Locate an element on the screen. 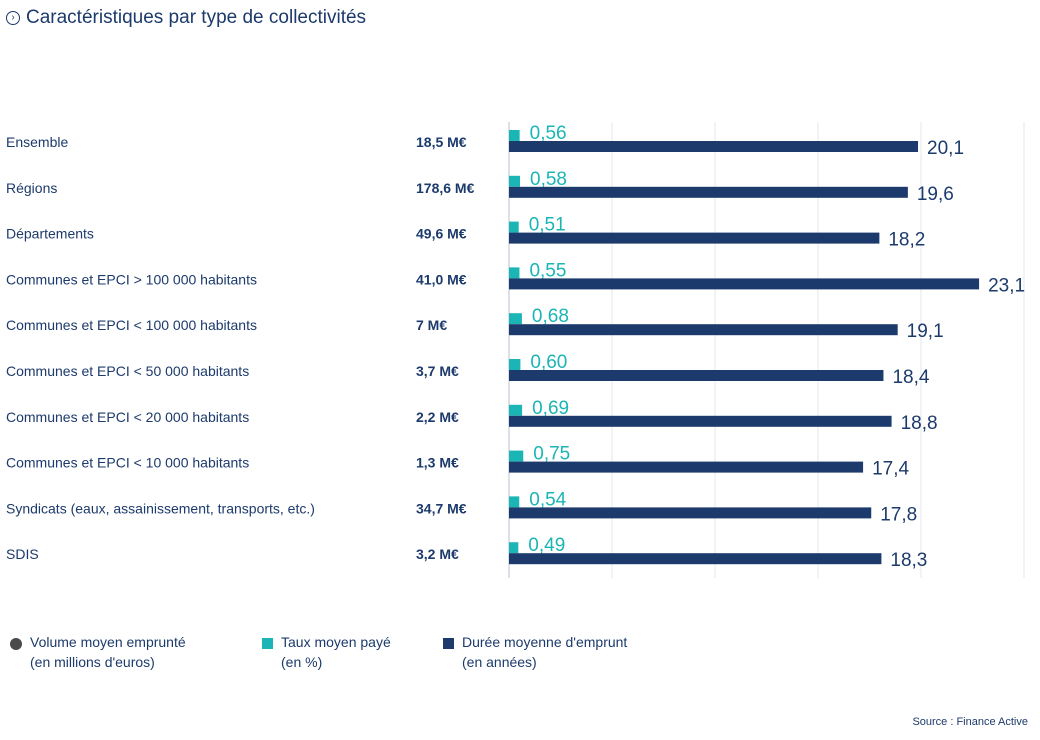  category-label: SDIS is located at coordinates (22, 554).